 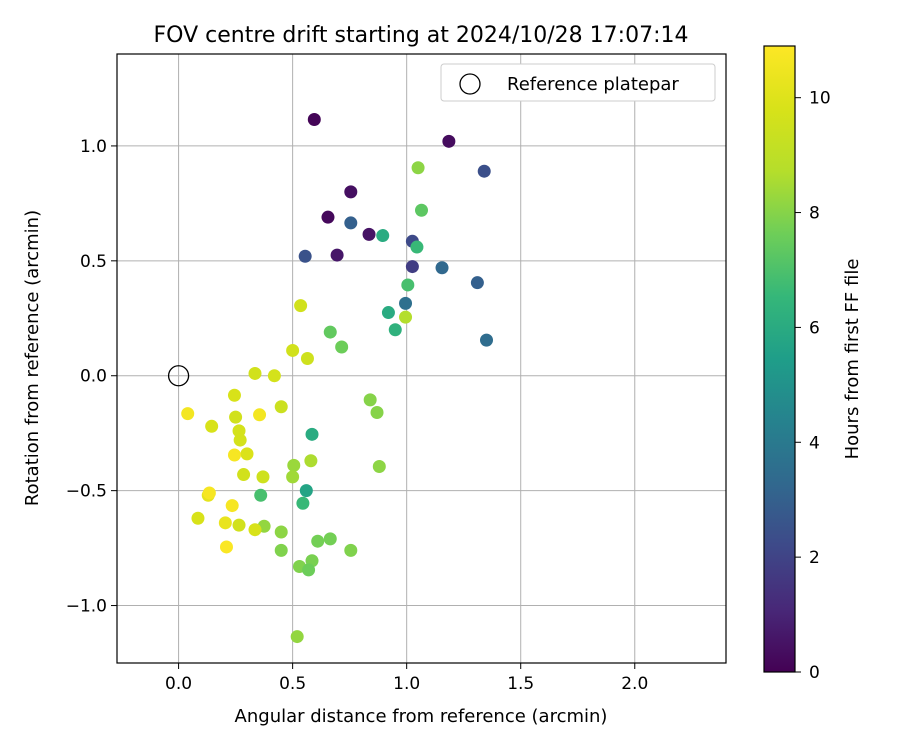 What do you see at coordinates (814, 328) in the screenshot?
I see `colorbar-tick-label-3: 6` at bounding box center [814, 328].